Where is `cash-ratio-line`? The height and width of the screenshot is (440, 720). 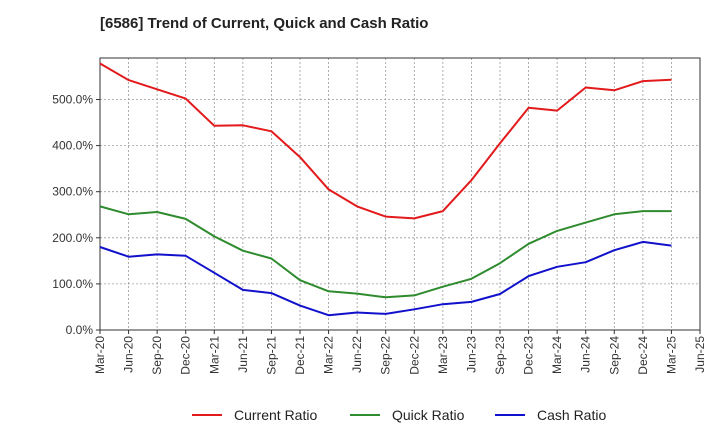 cash-ratio-line is located at coordinates (385, 278).